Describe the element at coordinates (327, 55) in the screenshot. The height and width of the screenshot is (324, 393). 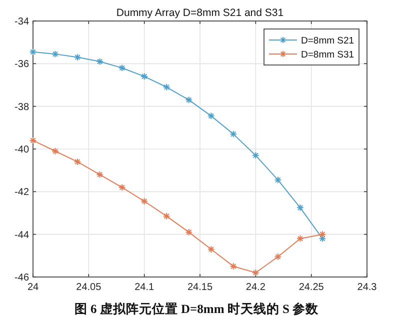
I see `legend-label: D=8mm S31` at that location.